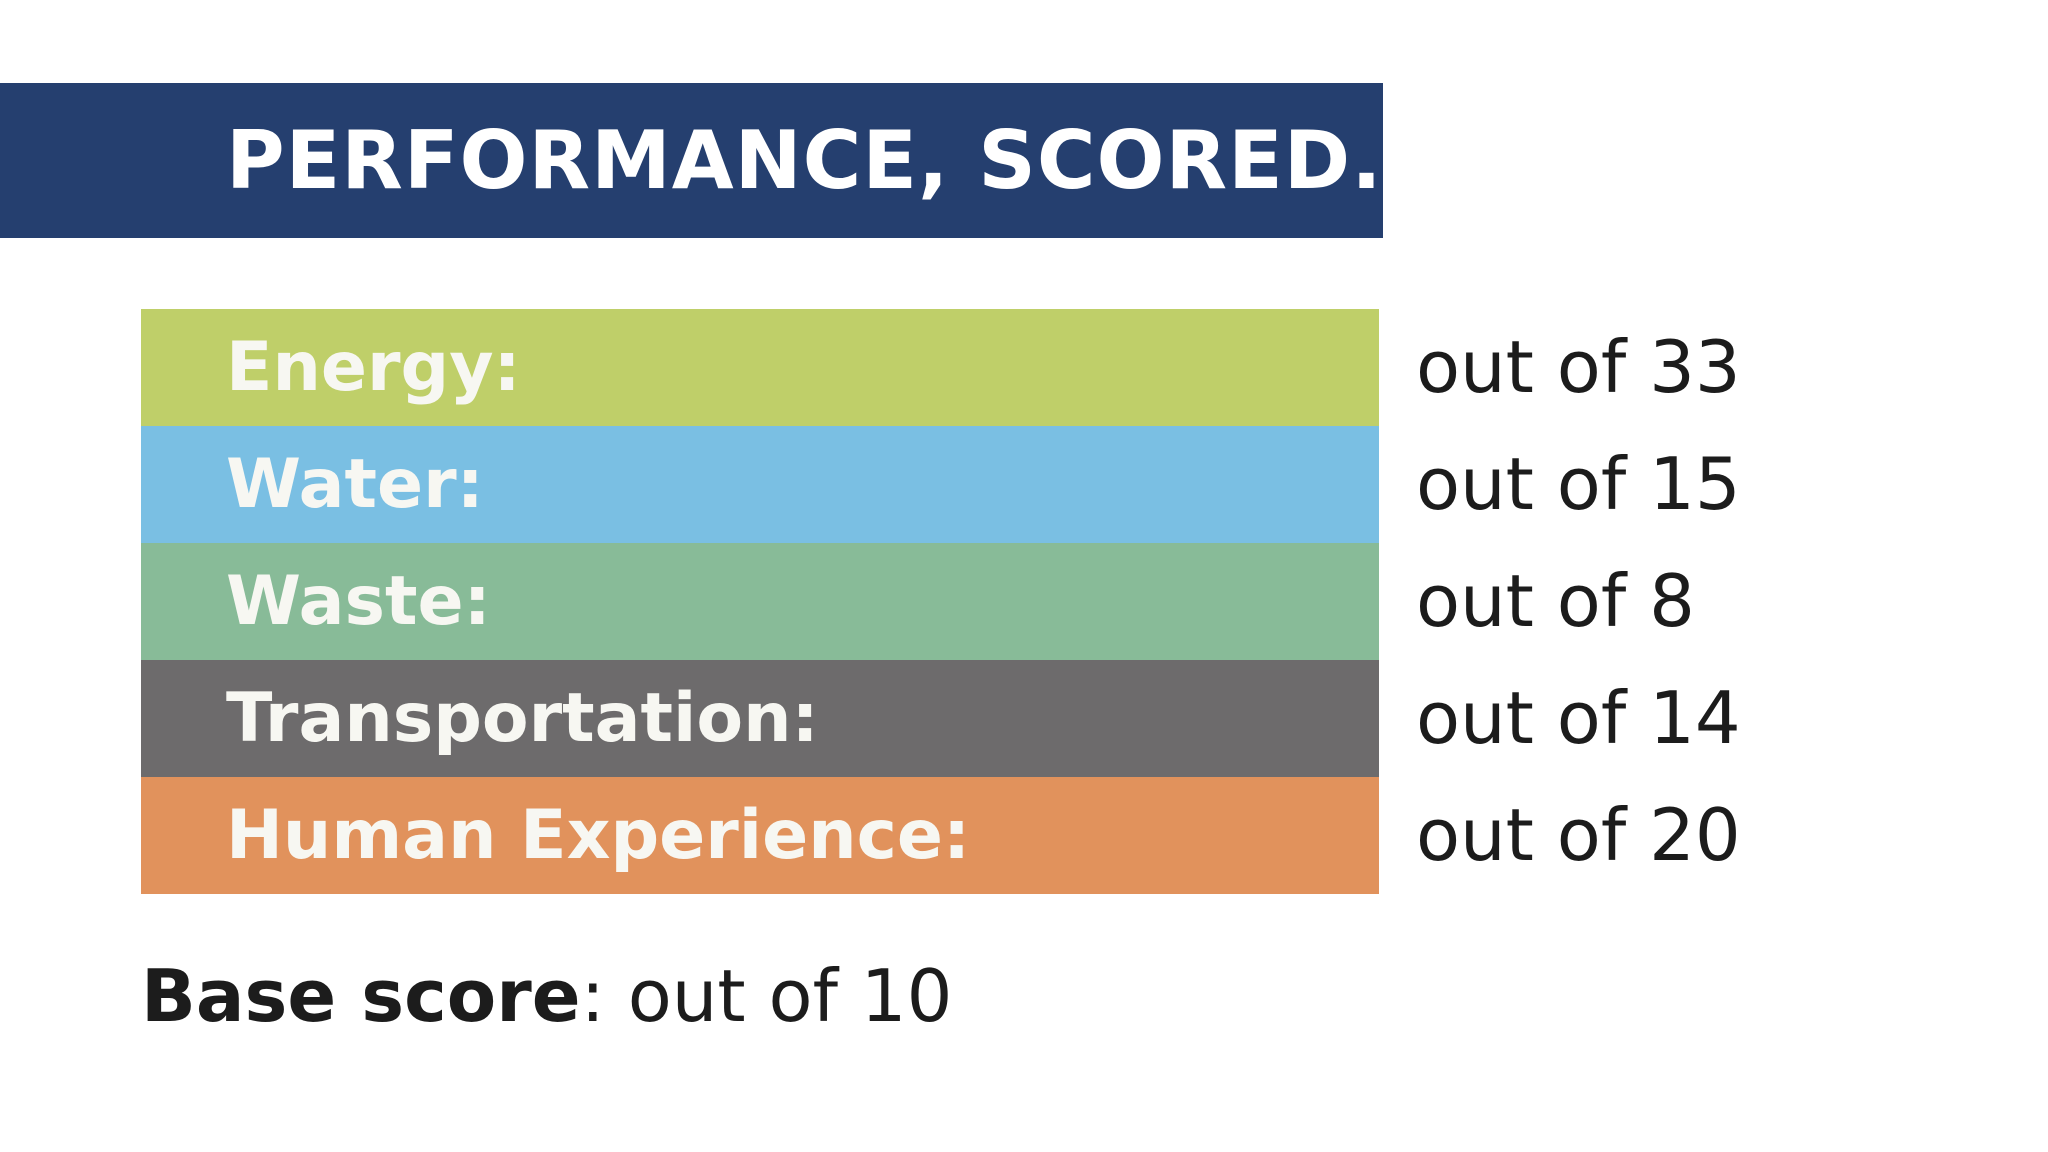 This screenshot has height=1152, width=2048. What do you see at coordinates (358, 601) in the screenshot?
I see `category-label-waste: Waste:` at bounding box center [358, 601].